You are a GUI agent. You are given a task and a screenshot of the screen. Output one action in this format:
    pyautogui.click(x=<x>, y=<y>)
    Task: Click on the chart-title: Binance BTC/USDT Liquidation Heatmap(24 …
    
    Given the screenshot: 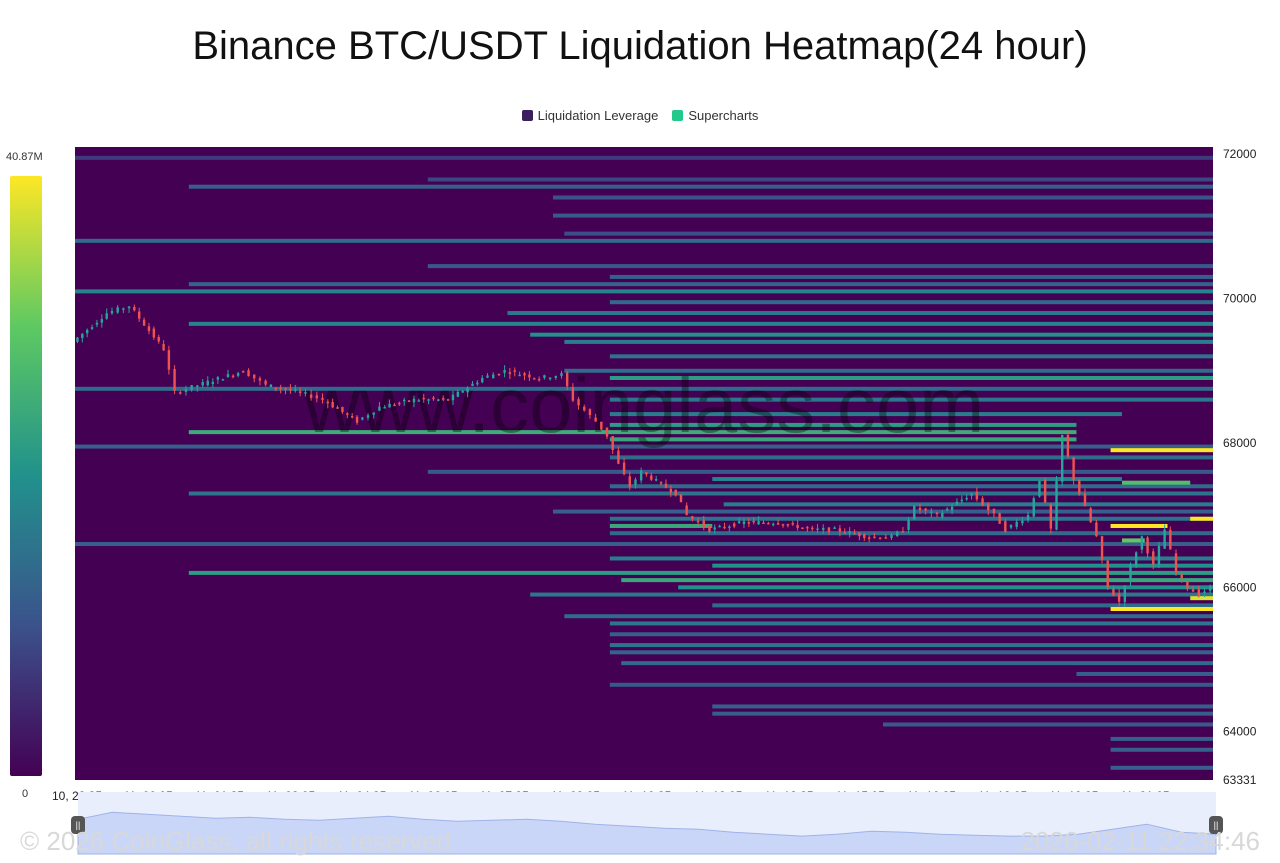 What is the action you would take?
    pyautogui.click(x=640, y=46)
    